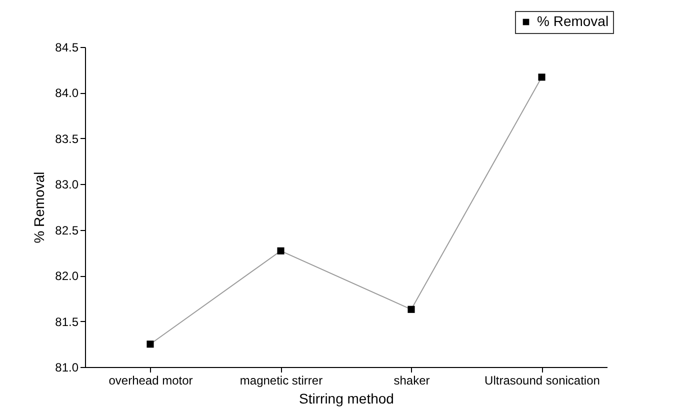  What do you see at coordinates (67, 93) in the screenshot?
I see `y-tick-label: 84.0` at bounding box center [67, 93].